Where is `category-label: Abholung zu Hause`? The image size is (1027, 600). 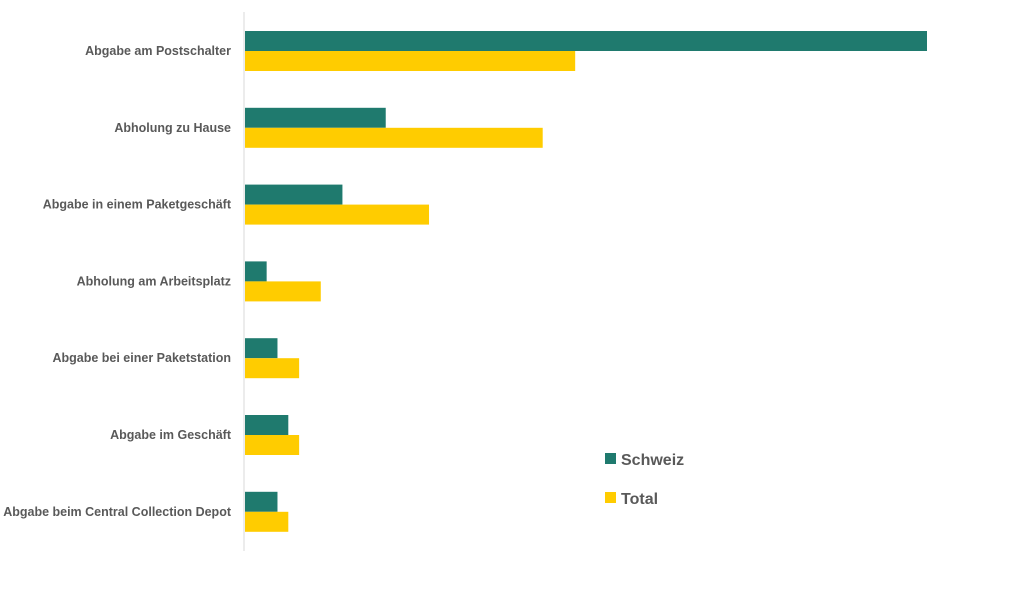
category-label: Abholung zu Hause is located at coordinates (172, 128).